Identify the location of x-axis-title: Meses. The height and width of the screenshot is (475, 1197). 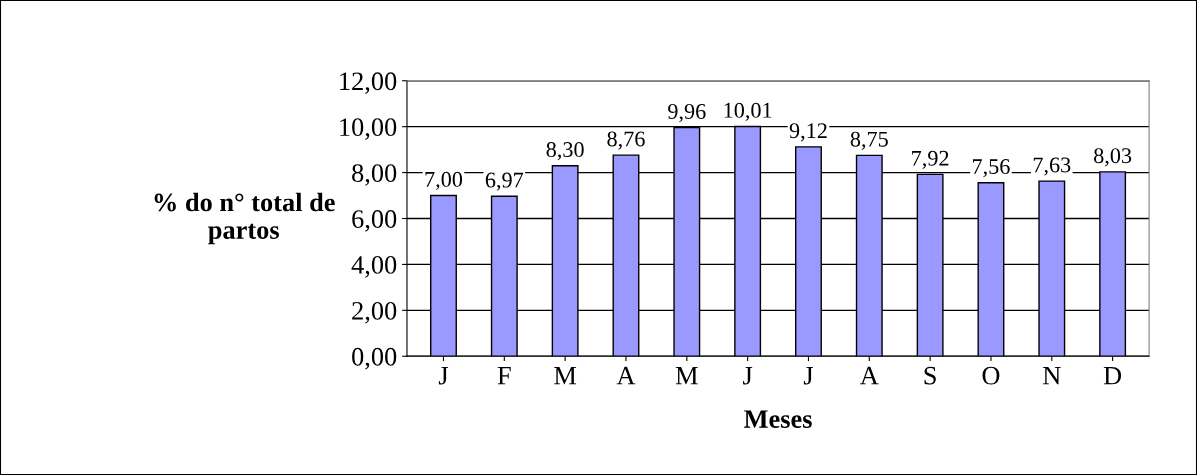
(778, 419).